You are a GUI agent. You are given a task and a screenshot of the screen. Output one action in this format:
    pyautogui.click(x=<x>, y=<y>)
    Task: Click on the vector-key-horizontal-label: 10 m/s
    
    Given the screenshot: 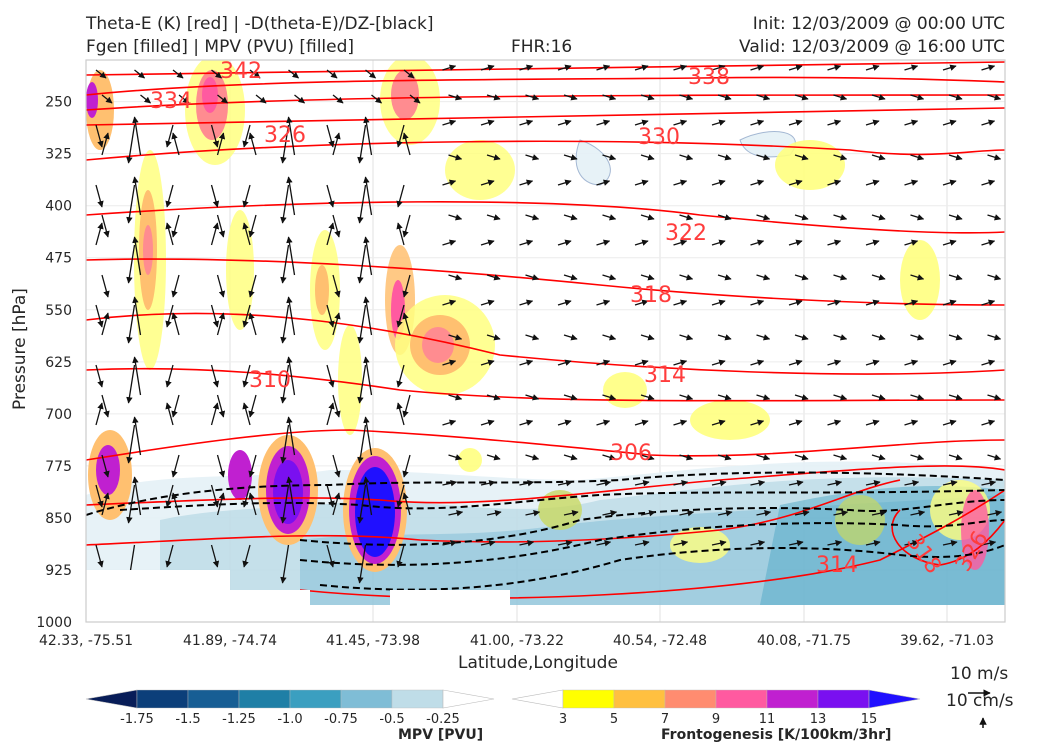 What is the action you would take?
    pyautogui.click(x=979, y=674)
    